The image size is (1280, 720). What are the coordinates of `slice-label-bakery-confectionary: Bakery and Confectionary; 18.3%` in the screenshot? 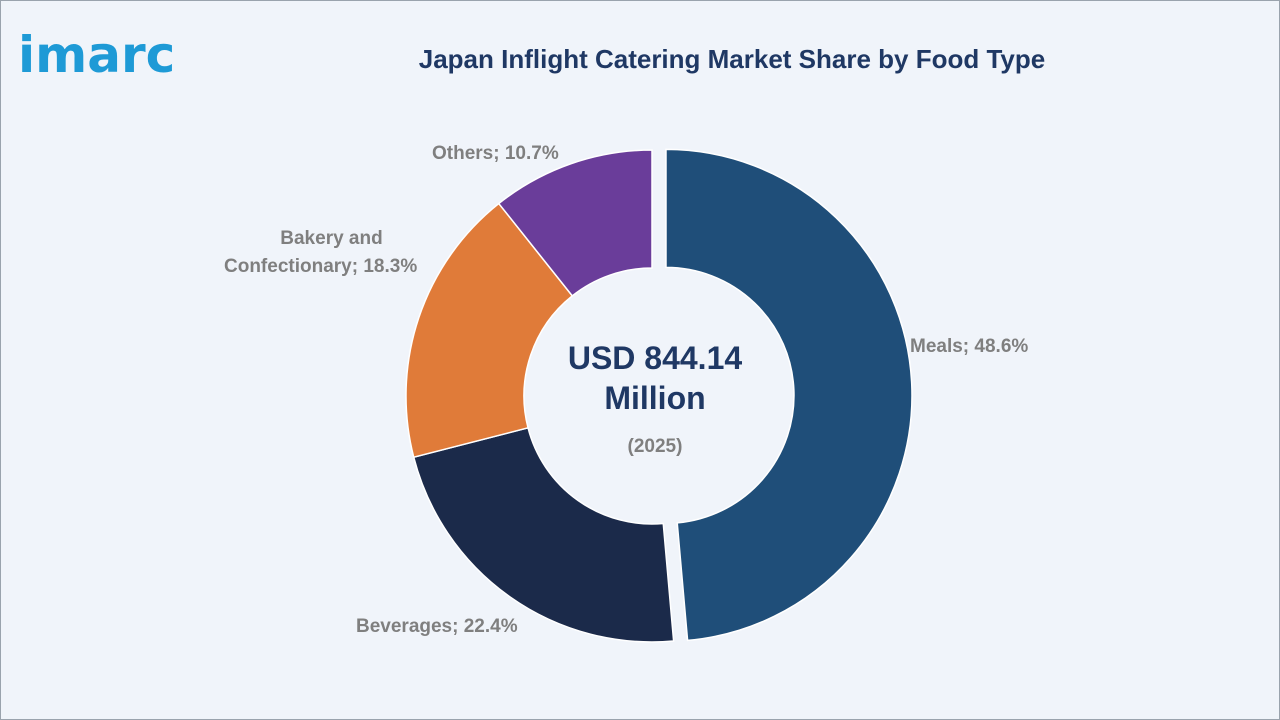 It's located at (321, 252).